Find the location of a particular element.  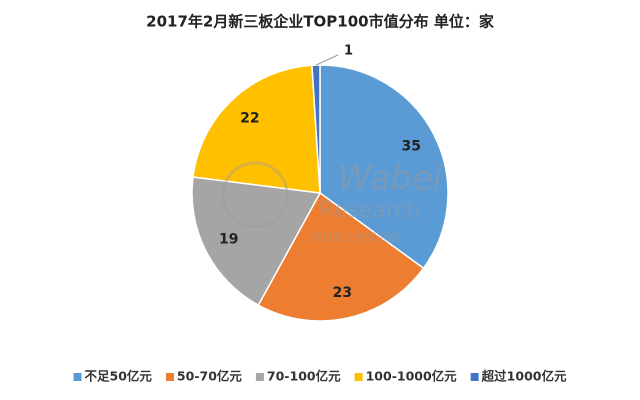

chart-title: 2017年2月新三板企业TOP100市值分布 单位：家 is located at coordinates (320, 22).